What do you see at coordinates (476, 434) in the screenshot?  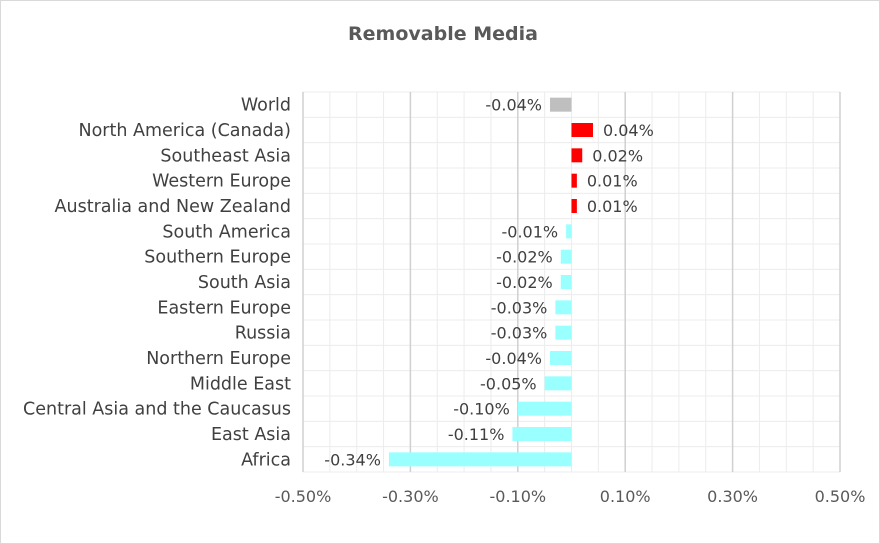 I see `data-label: -0.11%` at bounding box center [476, 434].